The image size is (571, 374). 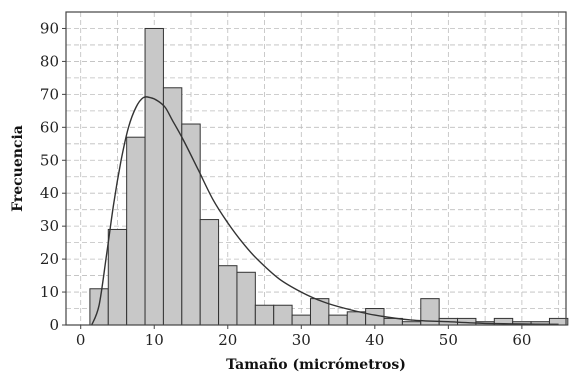 What do you see at coordinates (49, 94) in the screenshot?
I see `y-tick-label: 70` at bounding box center [49, 94].